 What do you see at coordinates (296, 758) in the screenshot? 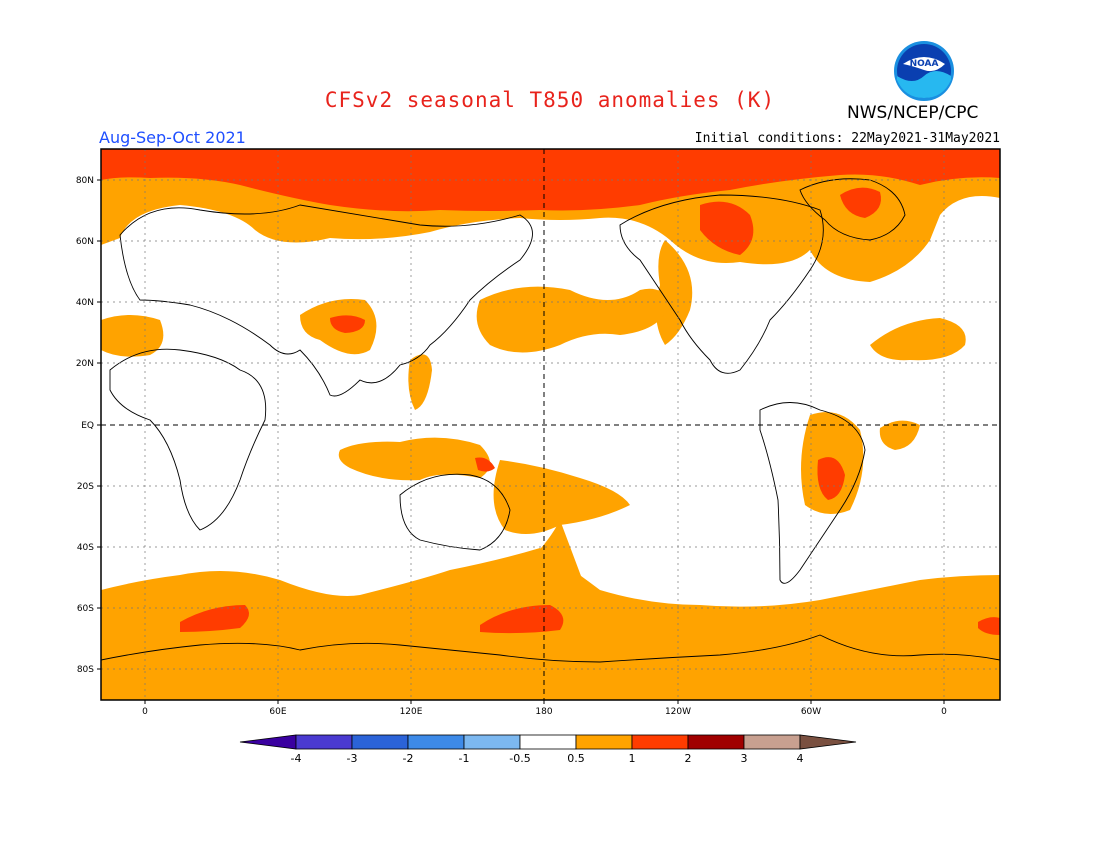
I see `colorbar-tick-label: -4` at bounding box center [296, 758].